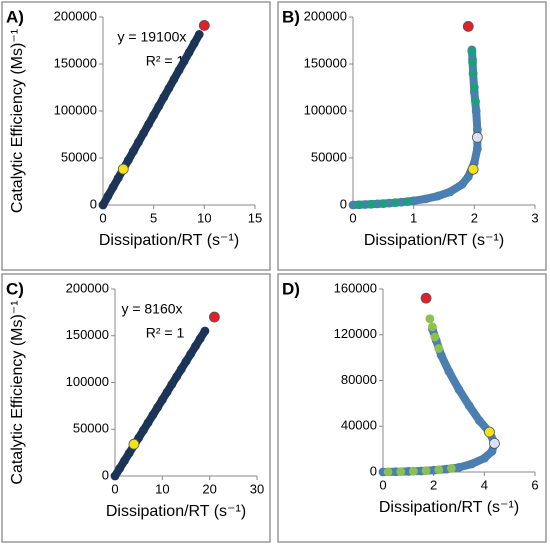 This screenshot has height=548, width=550. I want to click on x-tick-label: 15, so click(255, 217).